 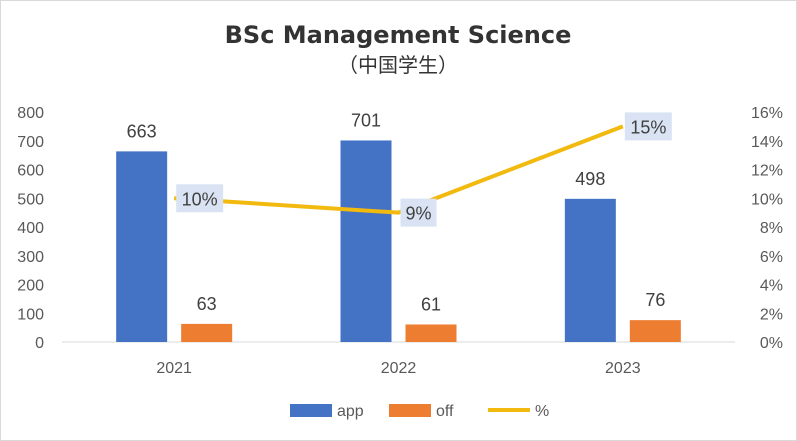 What do you see at coordinates (771, 343) in the screenshot?
I see `right-tick-label: 0%` at bounding box center [771, 343].